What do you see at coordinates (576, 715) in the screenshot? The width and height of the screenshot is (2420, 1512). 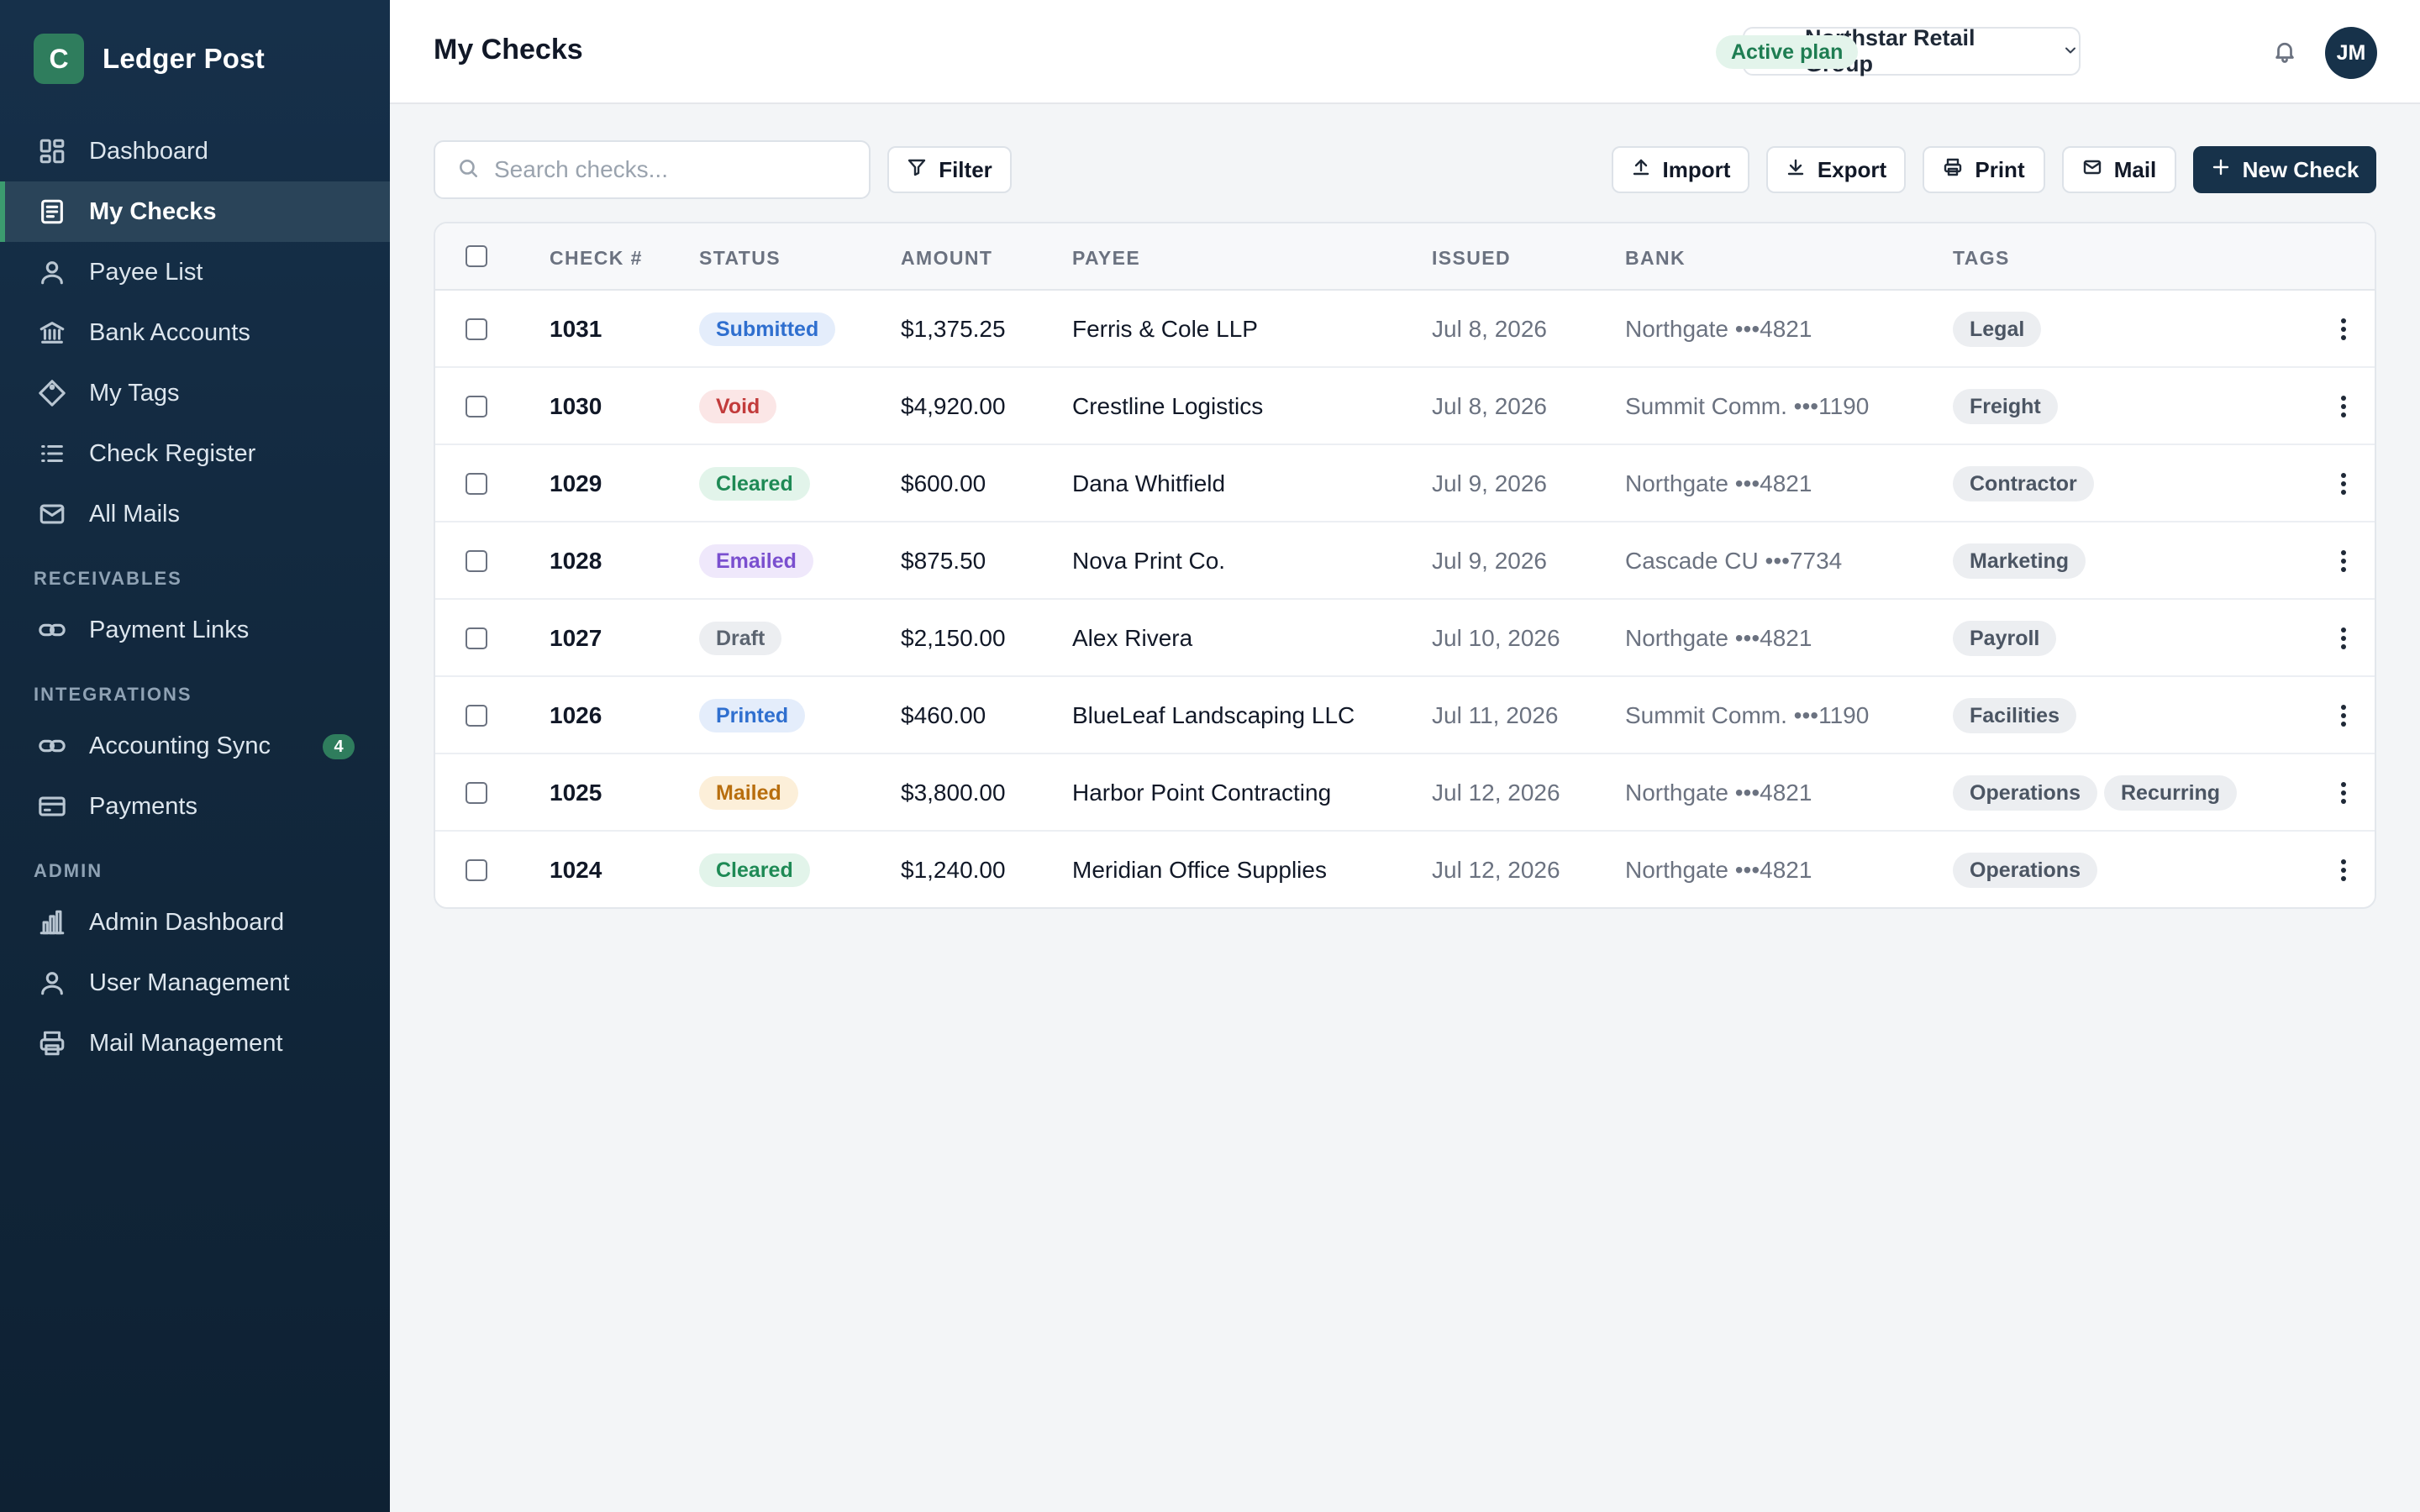 I see `check-number: 1026` at bounding box center [576, 715].